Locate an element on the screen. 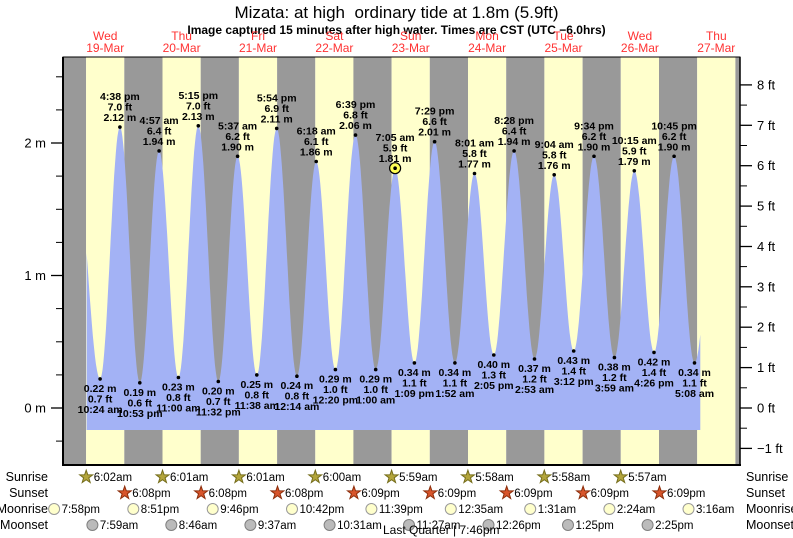 The width and height of the screenshot is (793, 538). high-tide-label: 7.0 ft is located at coordinates (120, 108).